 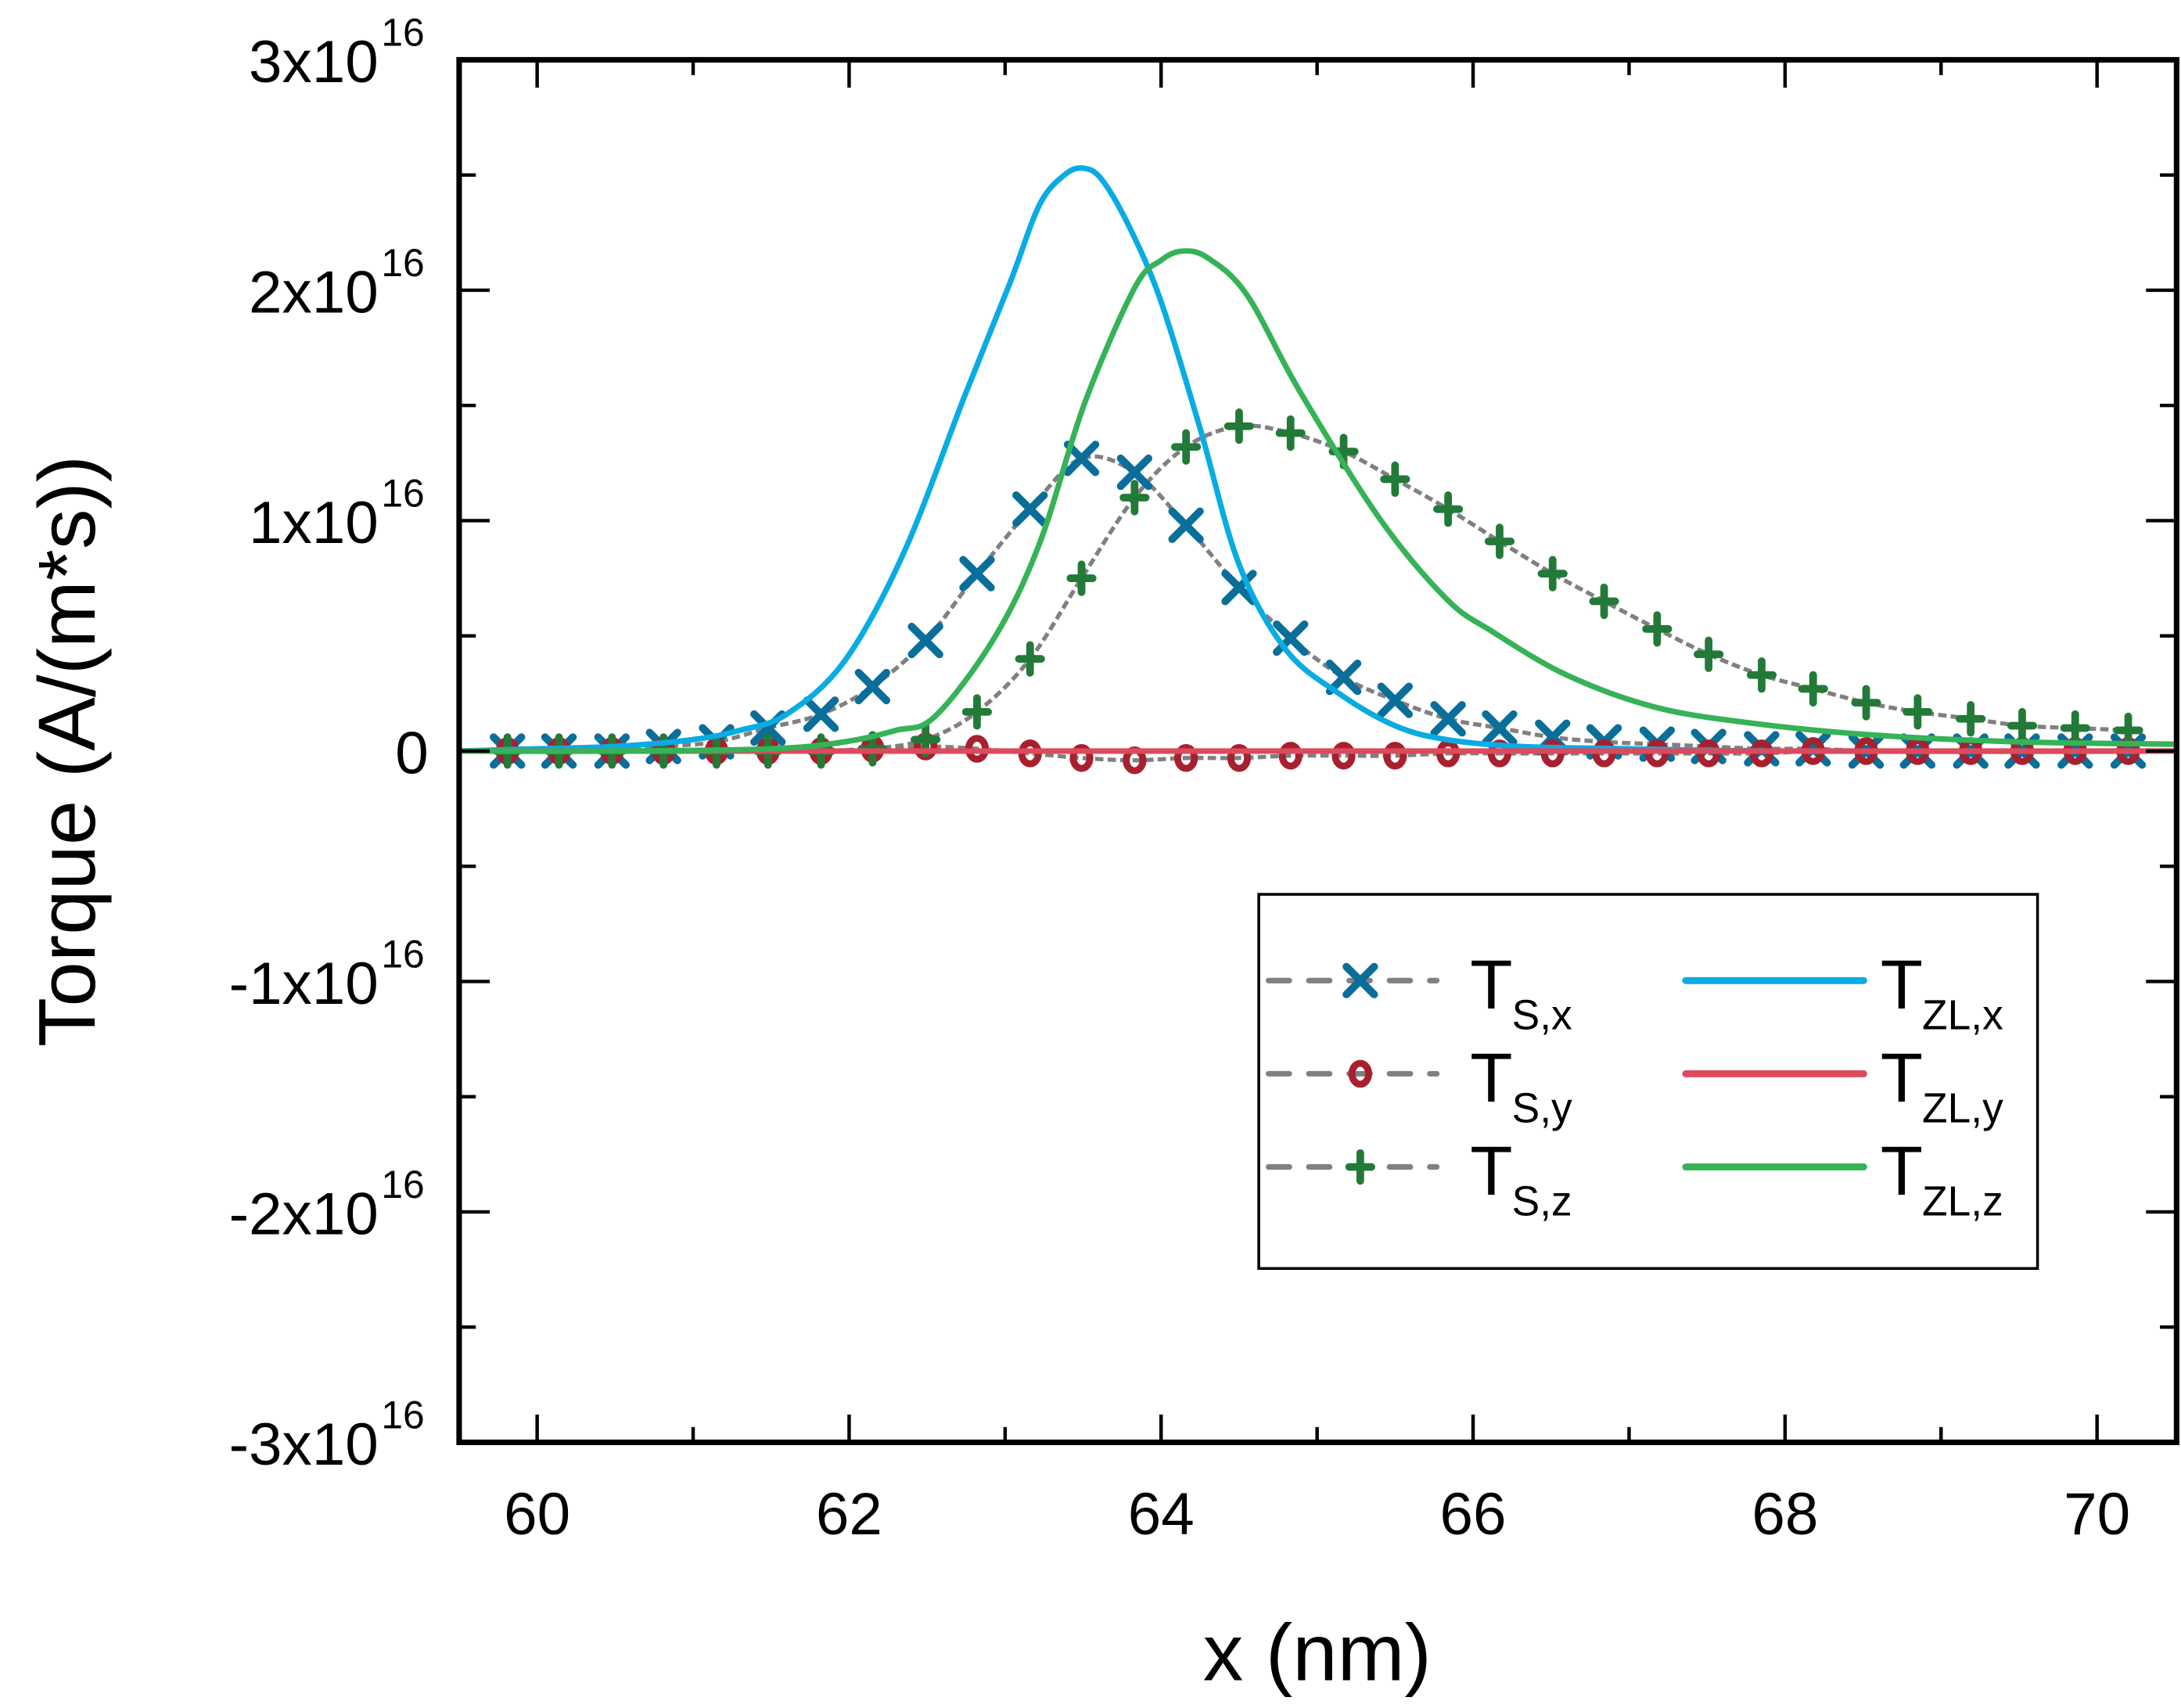 What do you see at coordinates (1360, 1167) in the screenshot?
I see `legend-marker-t-s-z` at bounding box center [1360, 1167].